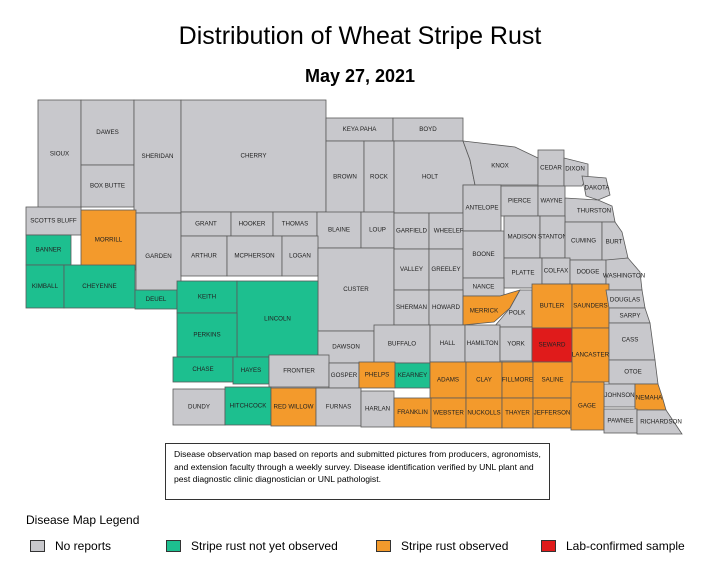 This screenshot has height=578, width=720. Describe the element at coordinates (428, 129) in the screenshot. I see `county-label-boyd: BOYD` at that location.